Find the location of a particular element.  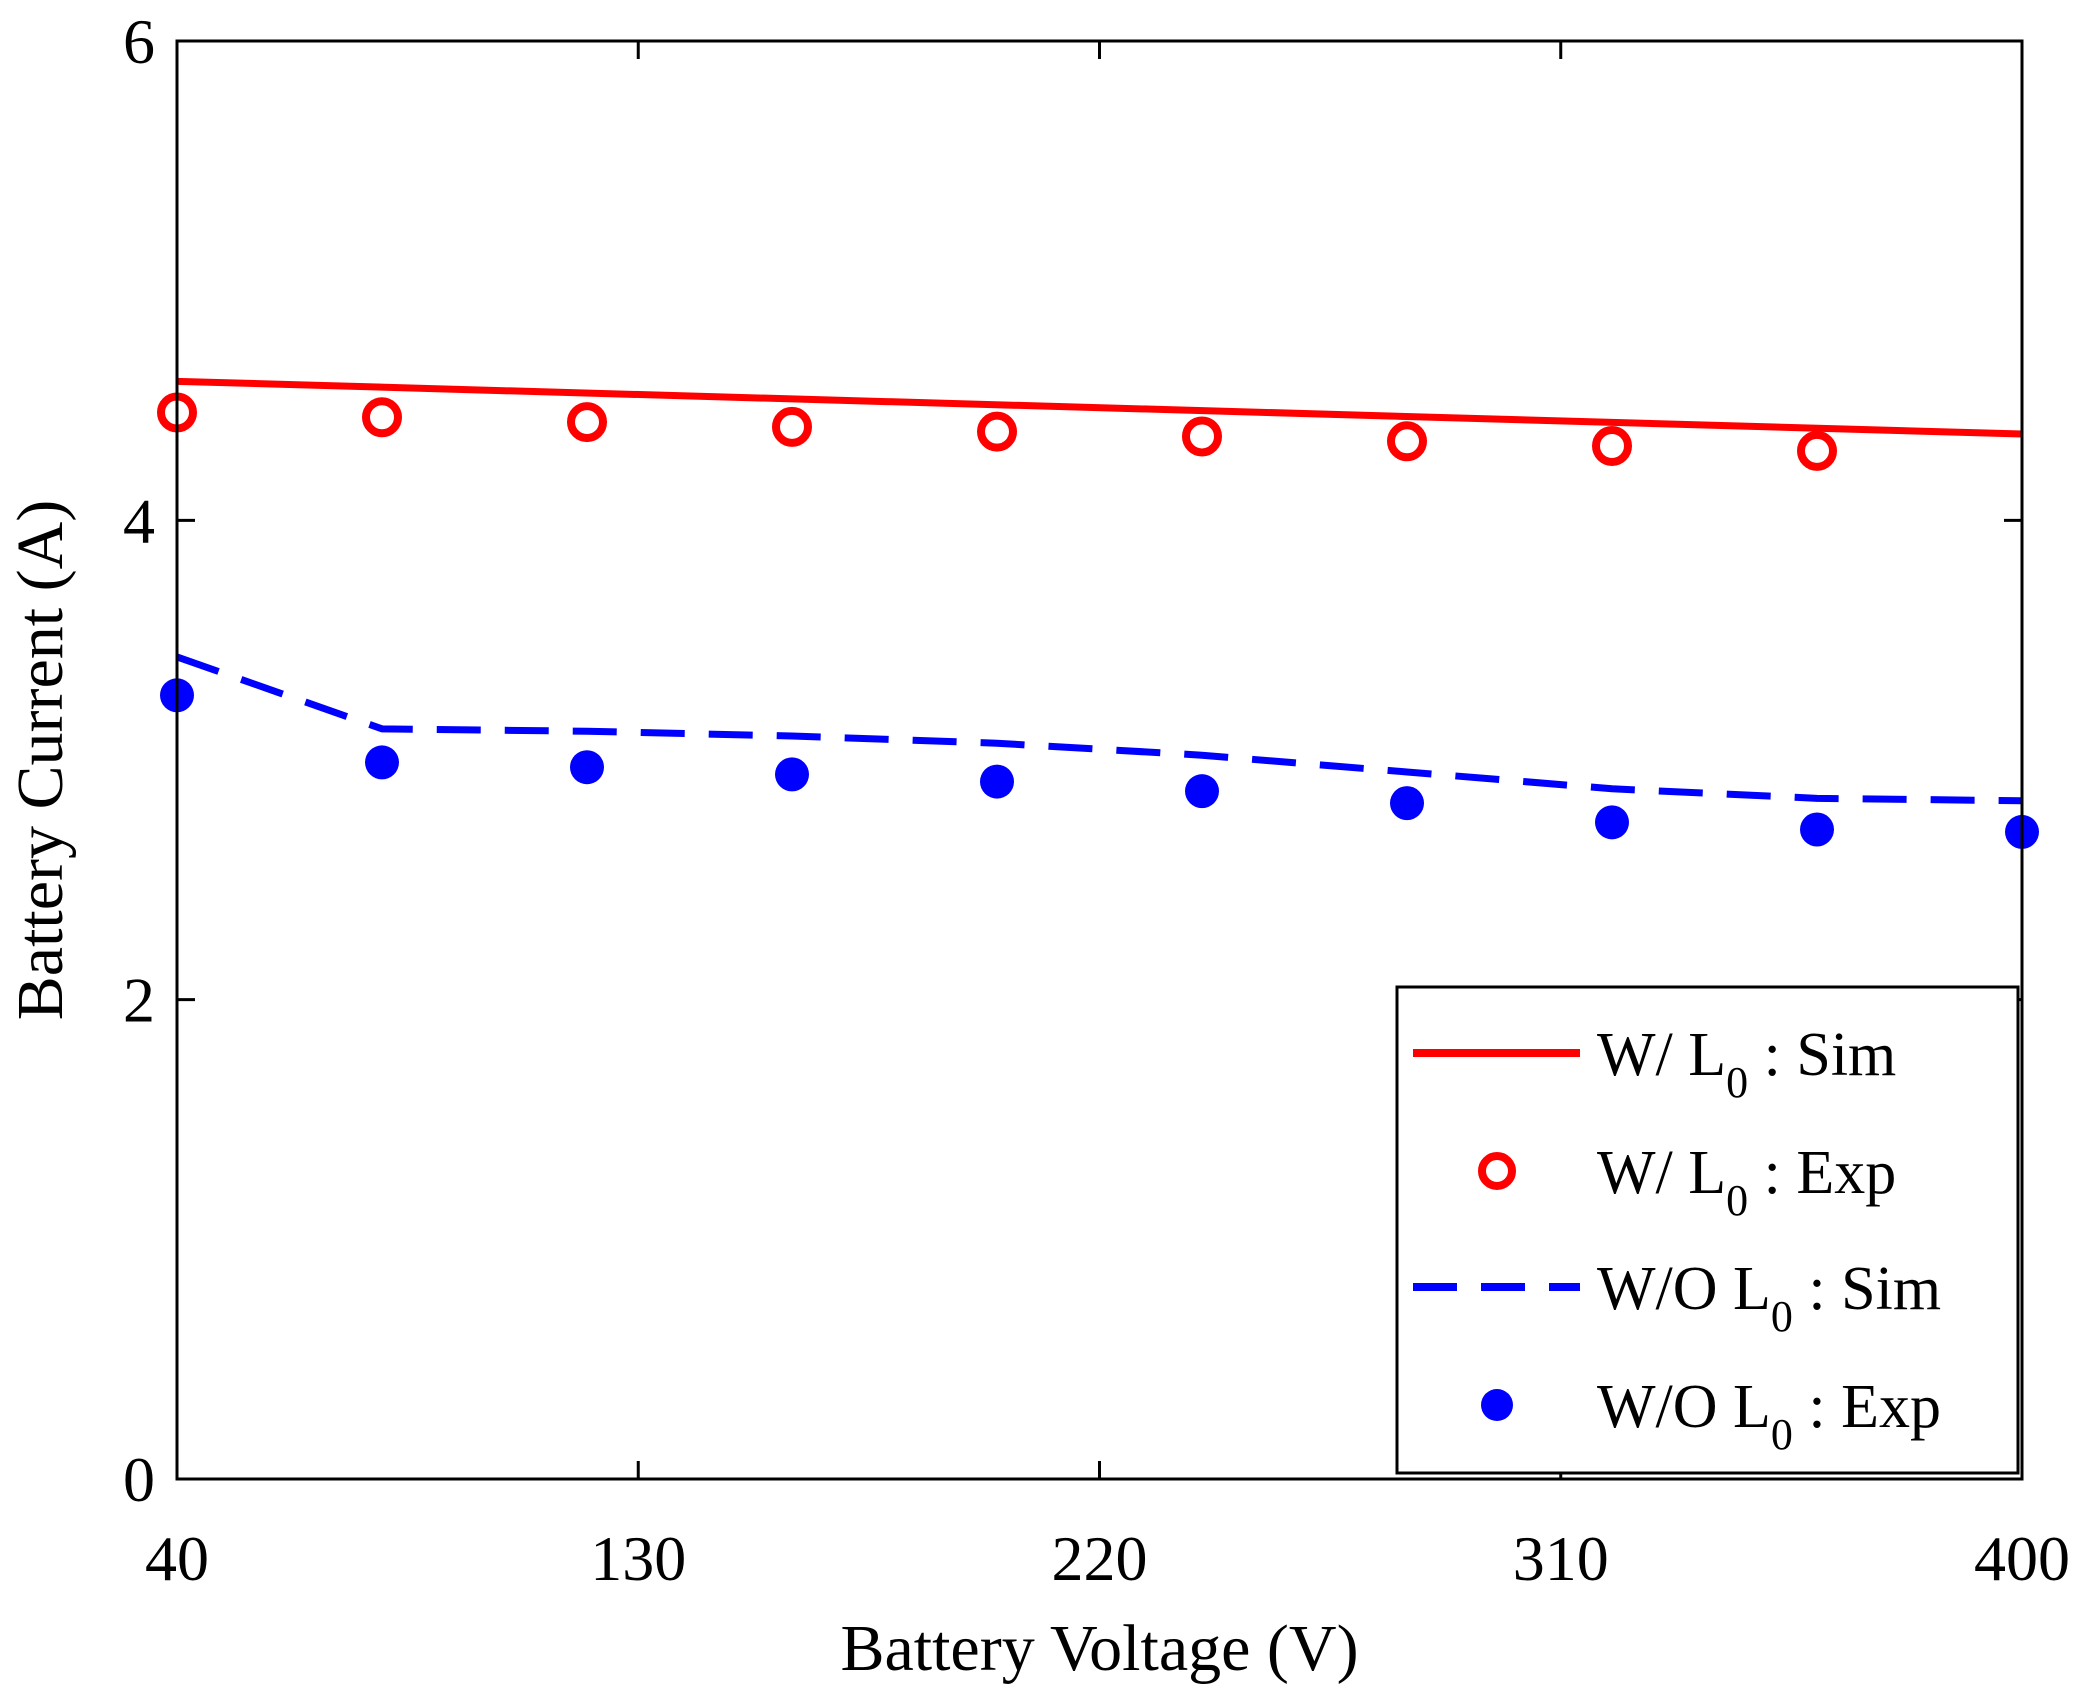

y-tick-label: 2 is located at coordinates (139, 1000).